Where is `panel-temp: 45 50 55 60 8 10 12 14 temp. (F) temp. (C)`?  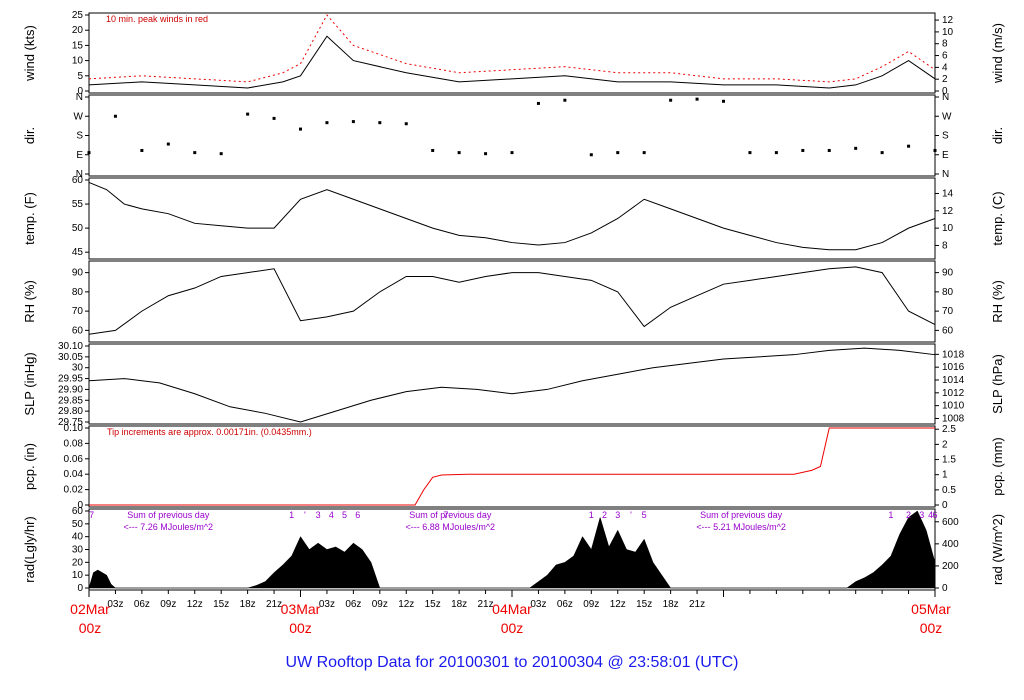 panel-temp: 45 50 55 60 8 10 12 14 temp. (F) temp. (C) is located at coordinates (513, 217).